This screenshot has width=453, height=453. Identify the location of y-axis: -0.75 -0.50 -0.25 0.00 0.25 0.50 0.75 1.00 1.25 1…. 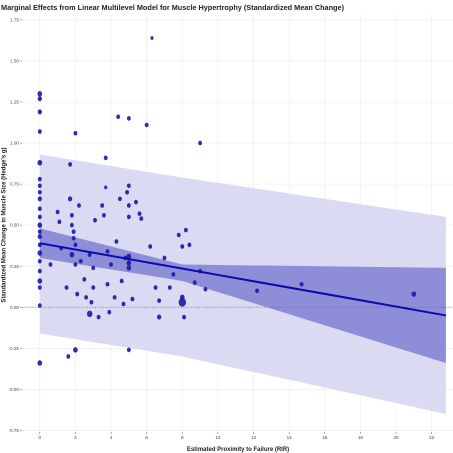
(15, 225).